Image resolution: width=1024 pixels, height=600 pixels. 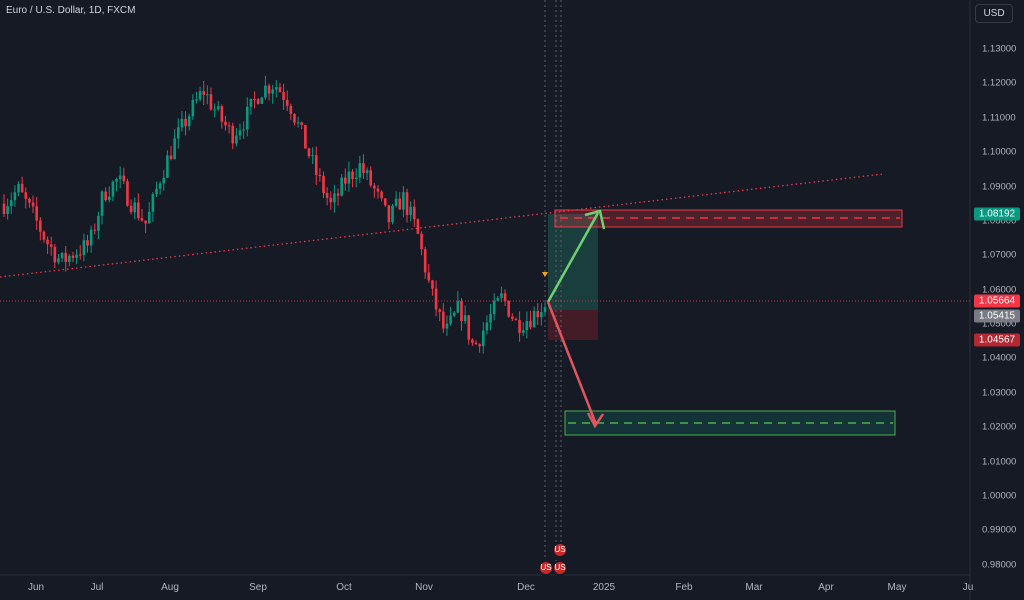 I want to click on price-tick-label: 1.13000, so click(x=999, y=49).